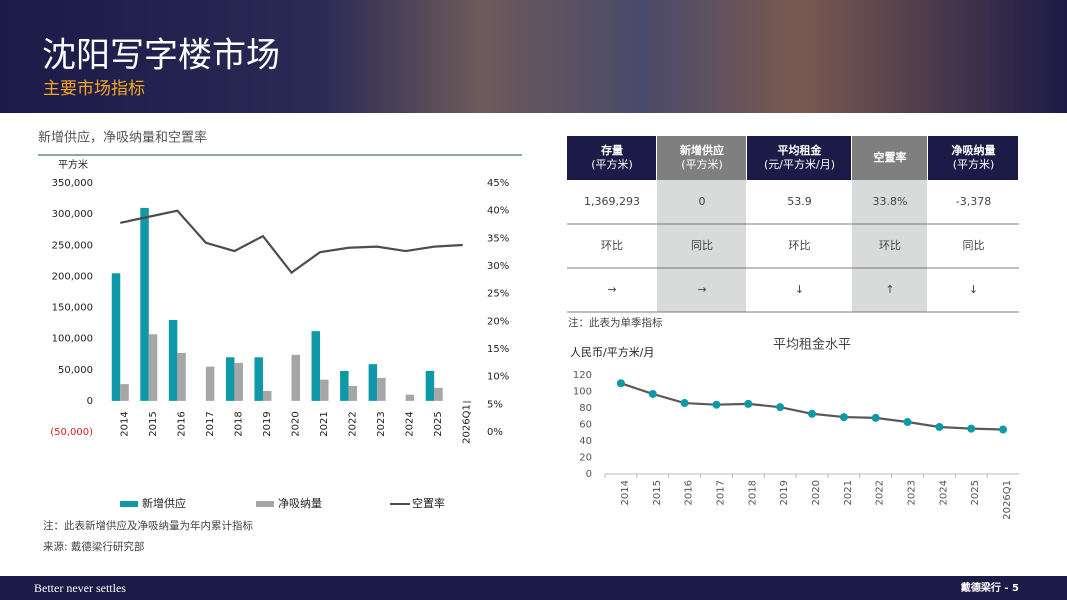  I want to click on x-tick-label: 2015, so click(153, 423).